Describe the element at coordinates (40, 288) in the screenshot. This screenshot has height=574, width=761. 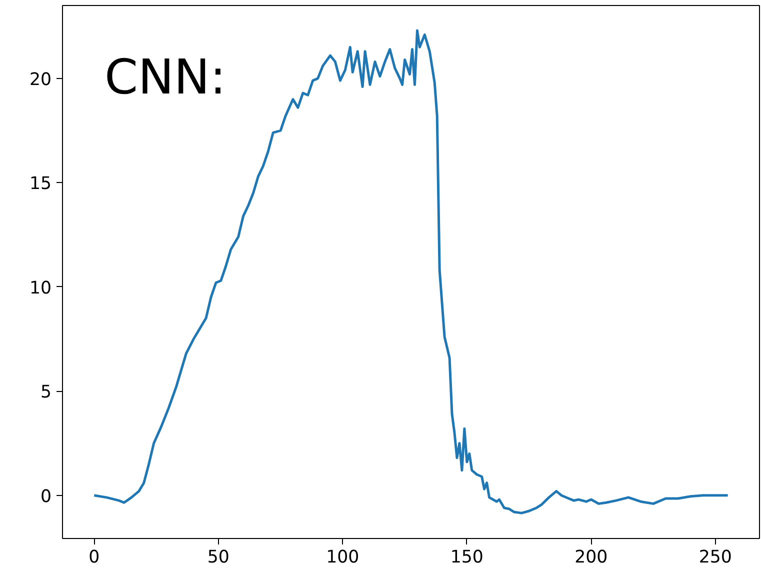
I see `y-tick-label: 10` at that location.